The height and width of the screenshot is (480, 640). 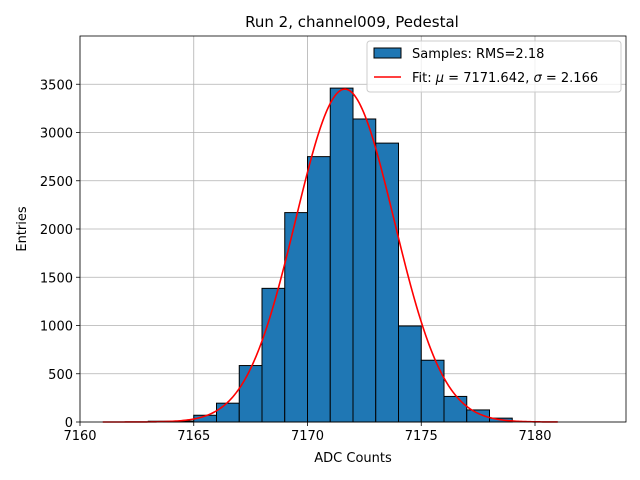 I want to click on legend-histogram-label: Samples: RMS=2.18, so click(x=478, y=54).